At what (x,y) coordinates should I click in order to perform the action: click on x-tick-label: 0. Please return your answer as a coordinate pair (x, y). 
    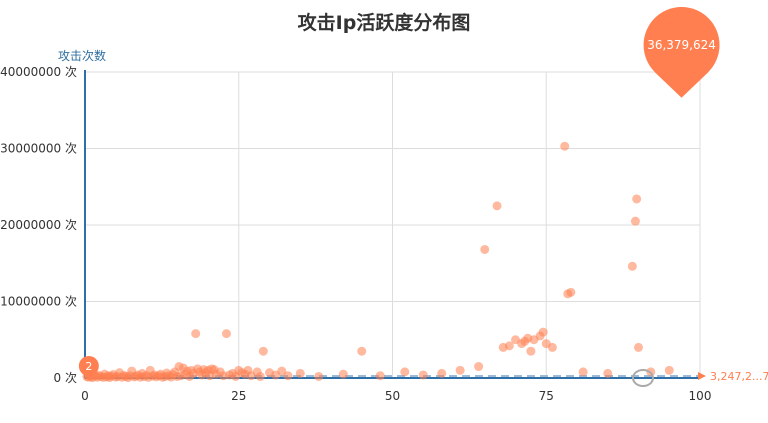
    Looking at the image, I should click on (85, 396).